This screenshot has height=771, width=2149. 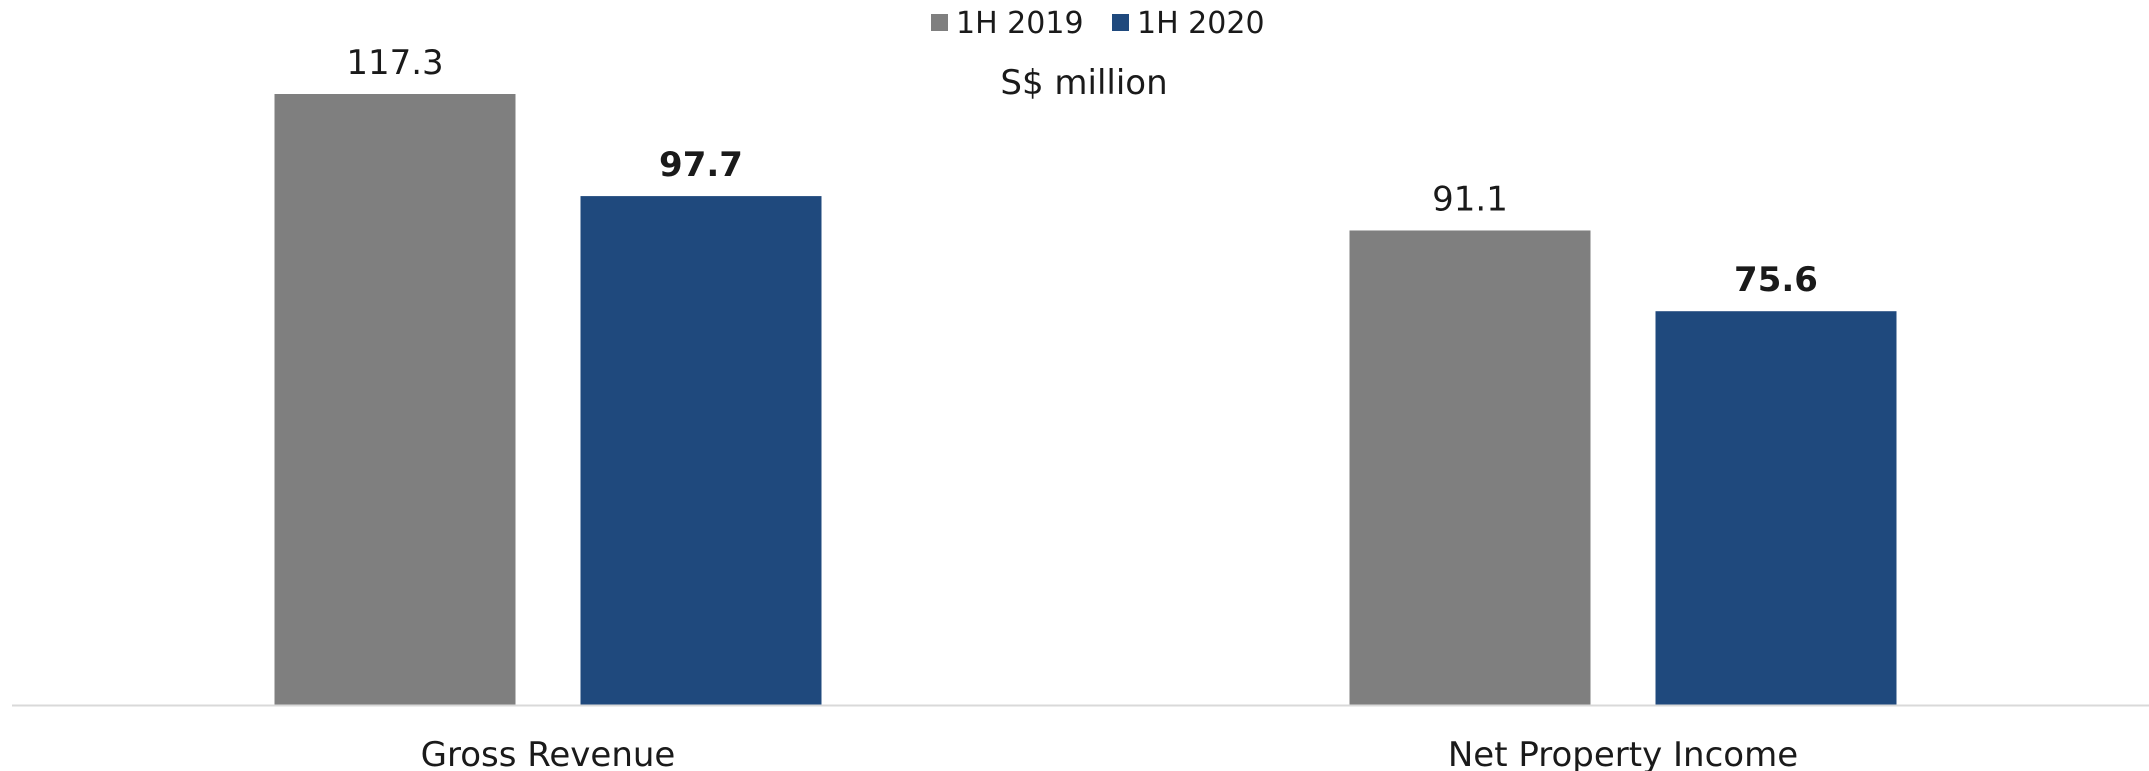 What do you see at coordinates (1083, 83) in the screenshot?
I see `unit-label: S$ million` at bounding box center [1083, 83].